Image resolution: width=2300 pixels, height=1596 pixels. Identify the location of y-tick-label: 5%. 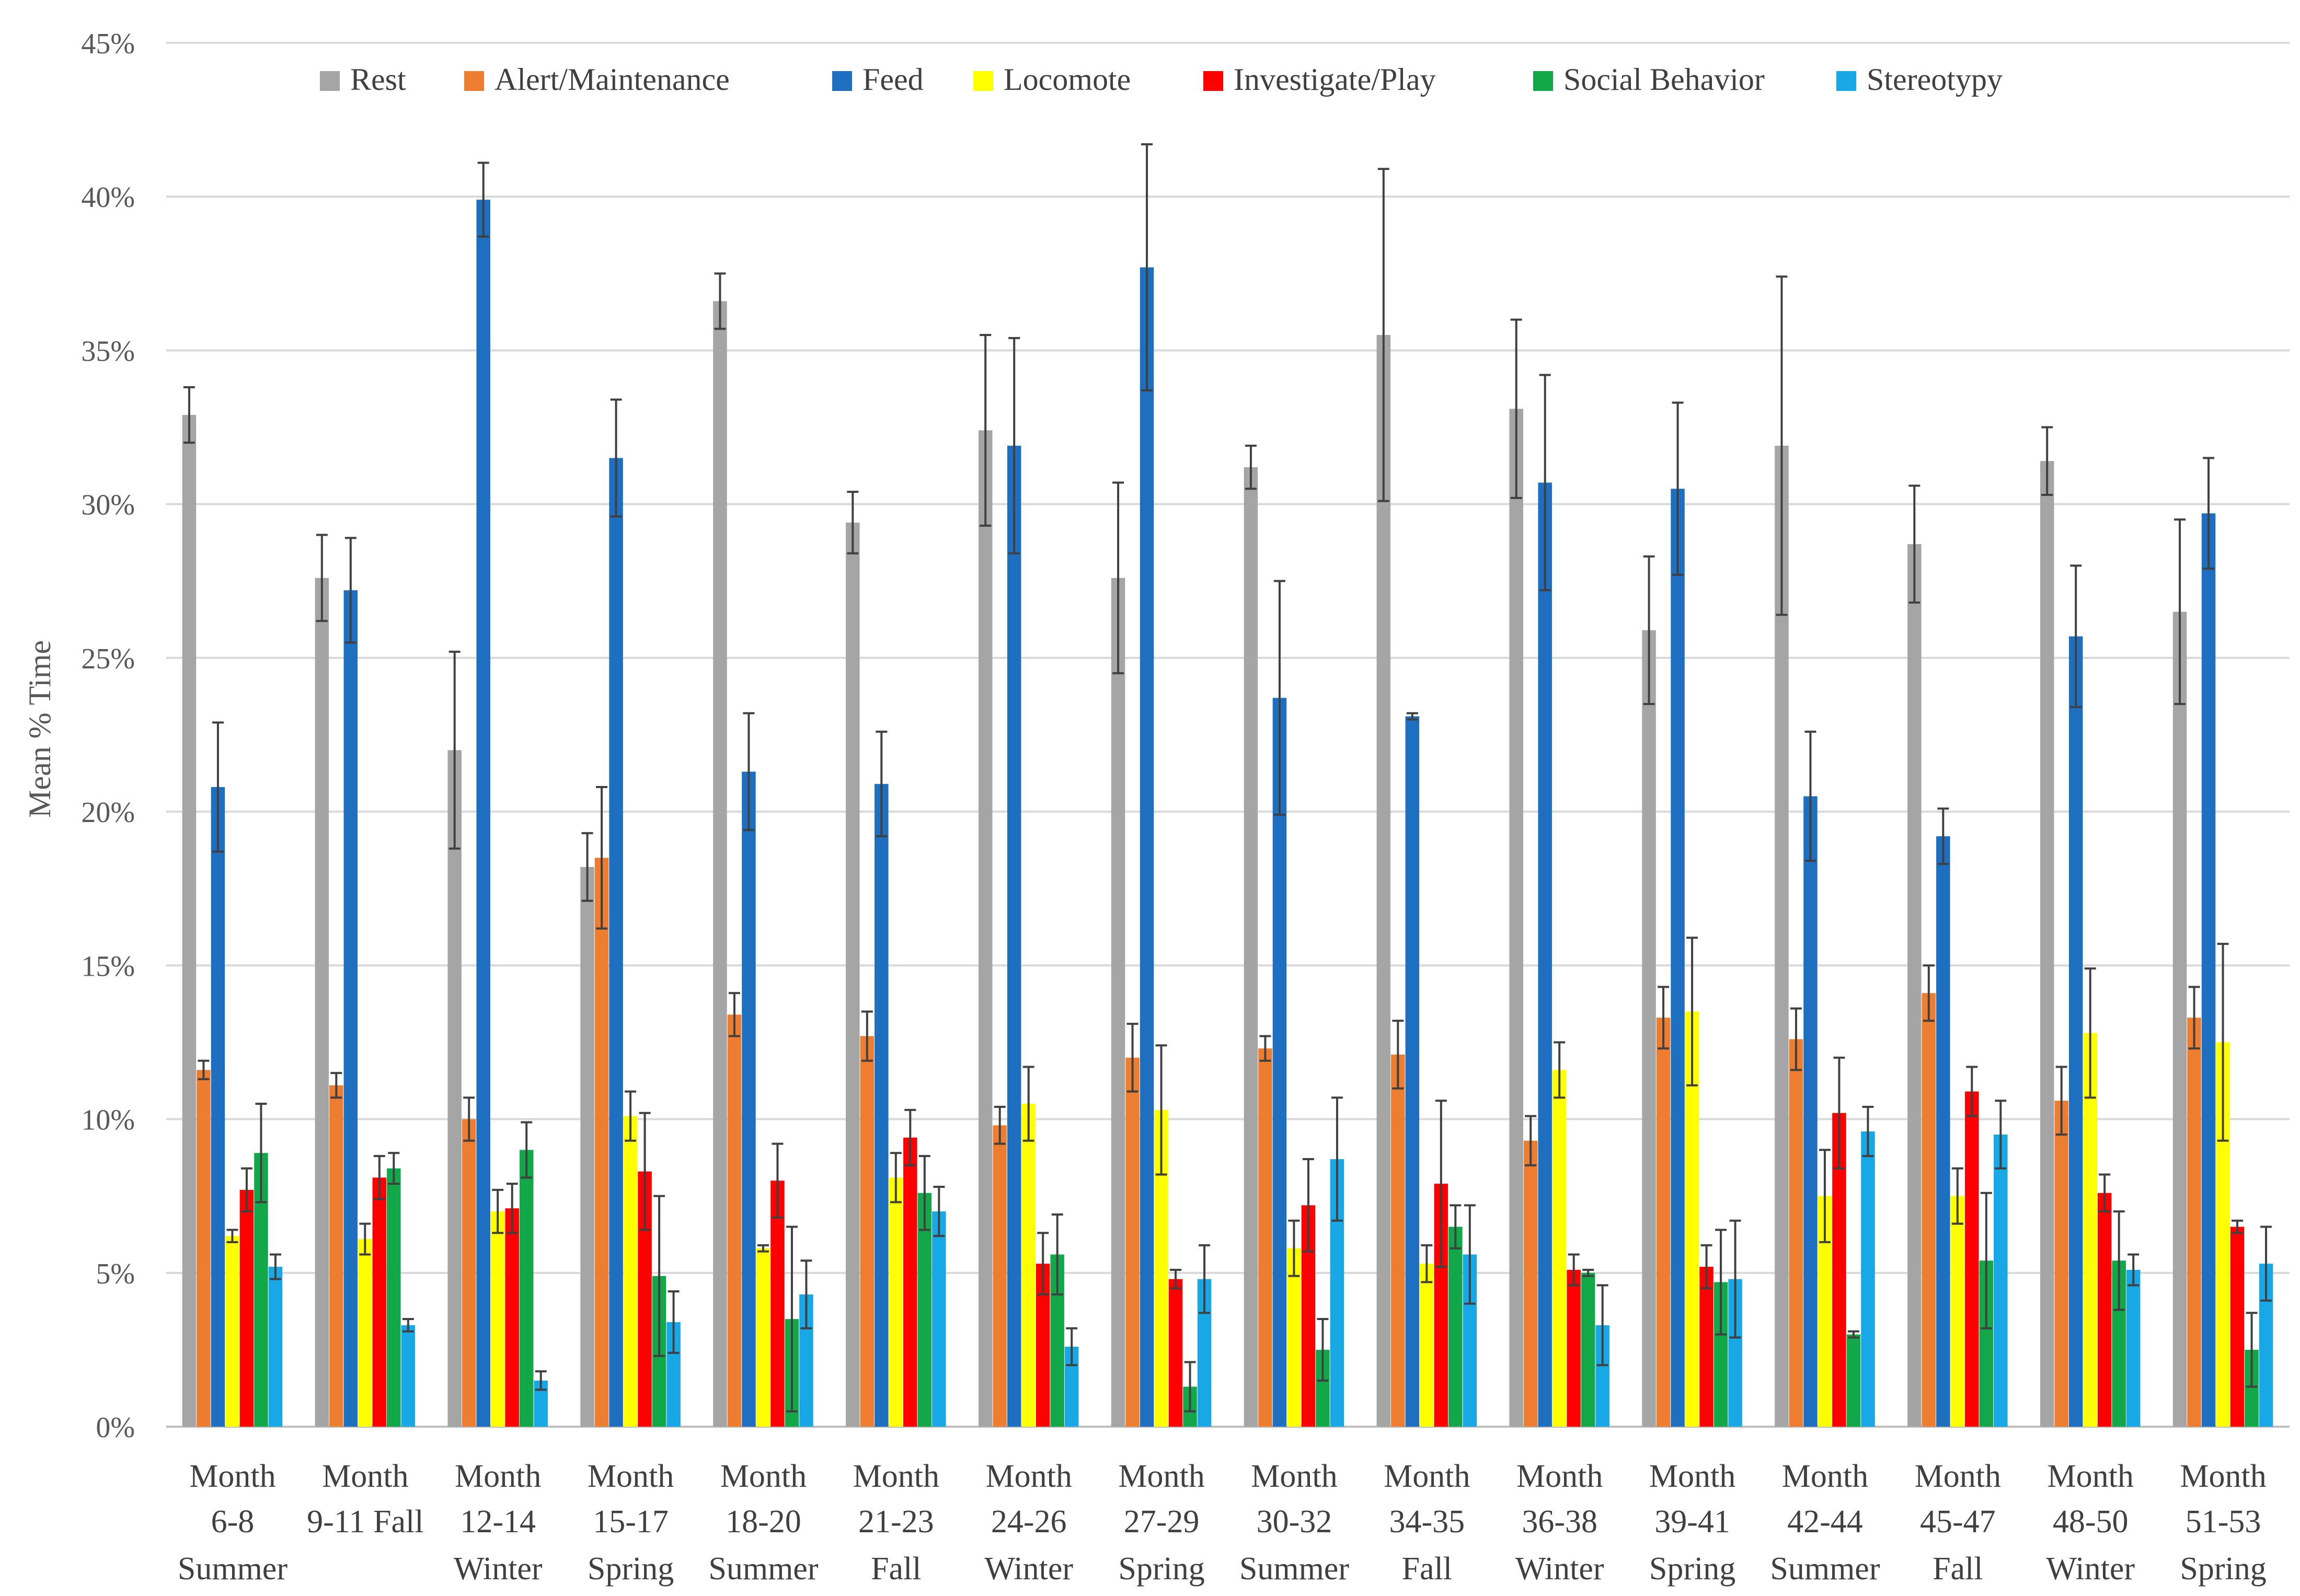
(115, 1274).